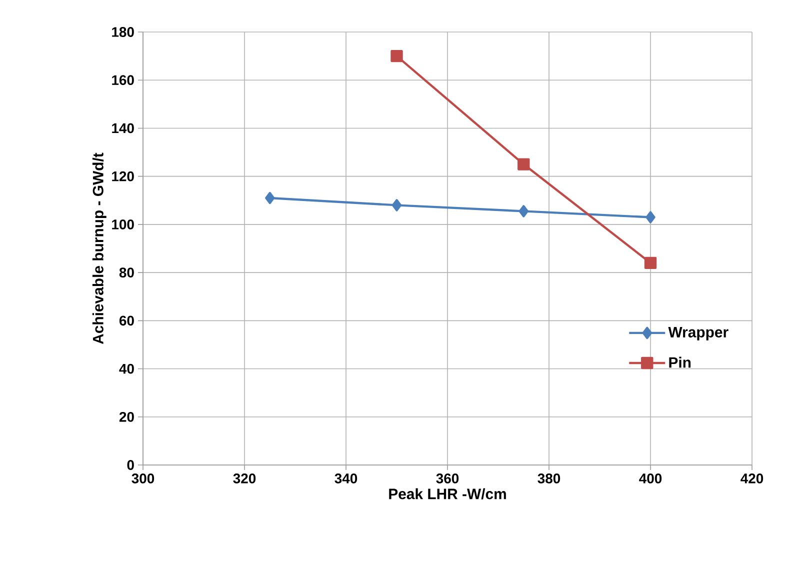  What do you see at coordinates (447, 494) in the screenshot?
I see `x-axis-title: Peak LHR -W/cm` at bounding box center [447, 494].